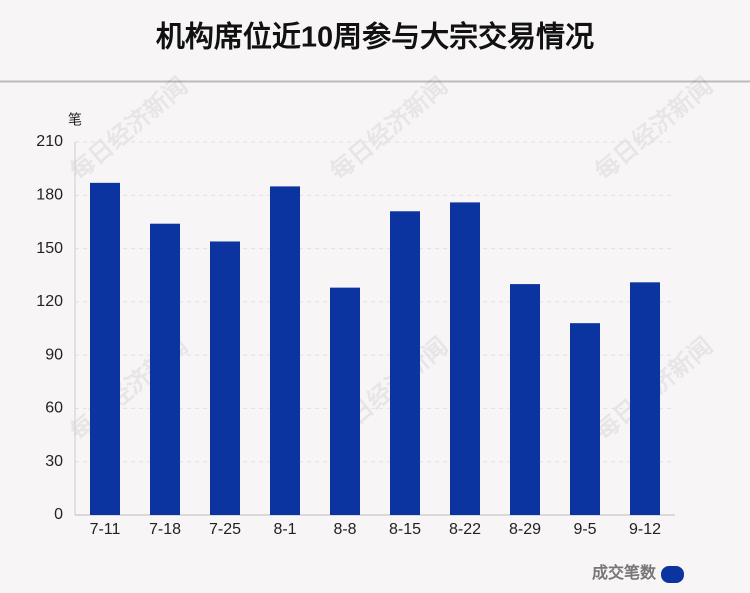 This screenshot has width=750, height=593. What do you see at coordinates (344, 529) in the screenshot?
I see `x-tick-label: 8-8` at bounding box center [344, 529].